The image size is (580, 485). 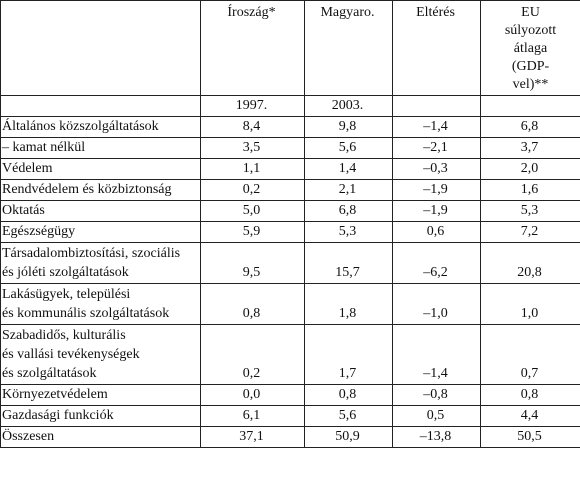 What do you see at coordinates (436, 437) in the screenshot?
I see `total-difference: –13,8` at bounding box center [436, 437].